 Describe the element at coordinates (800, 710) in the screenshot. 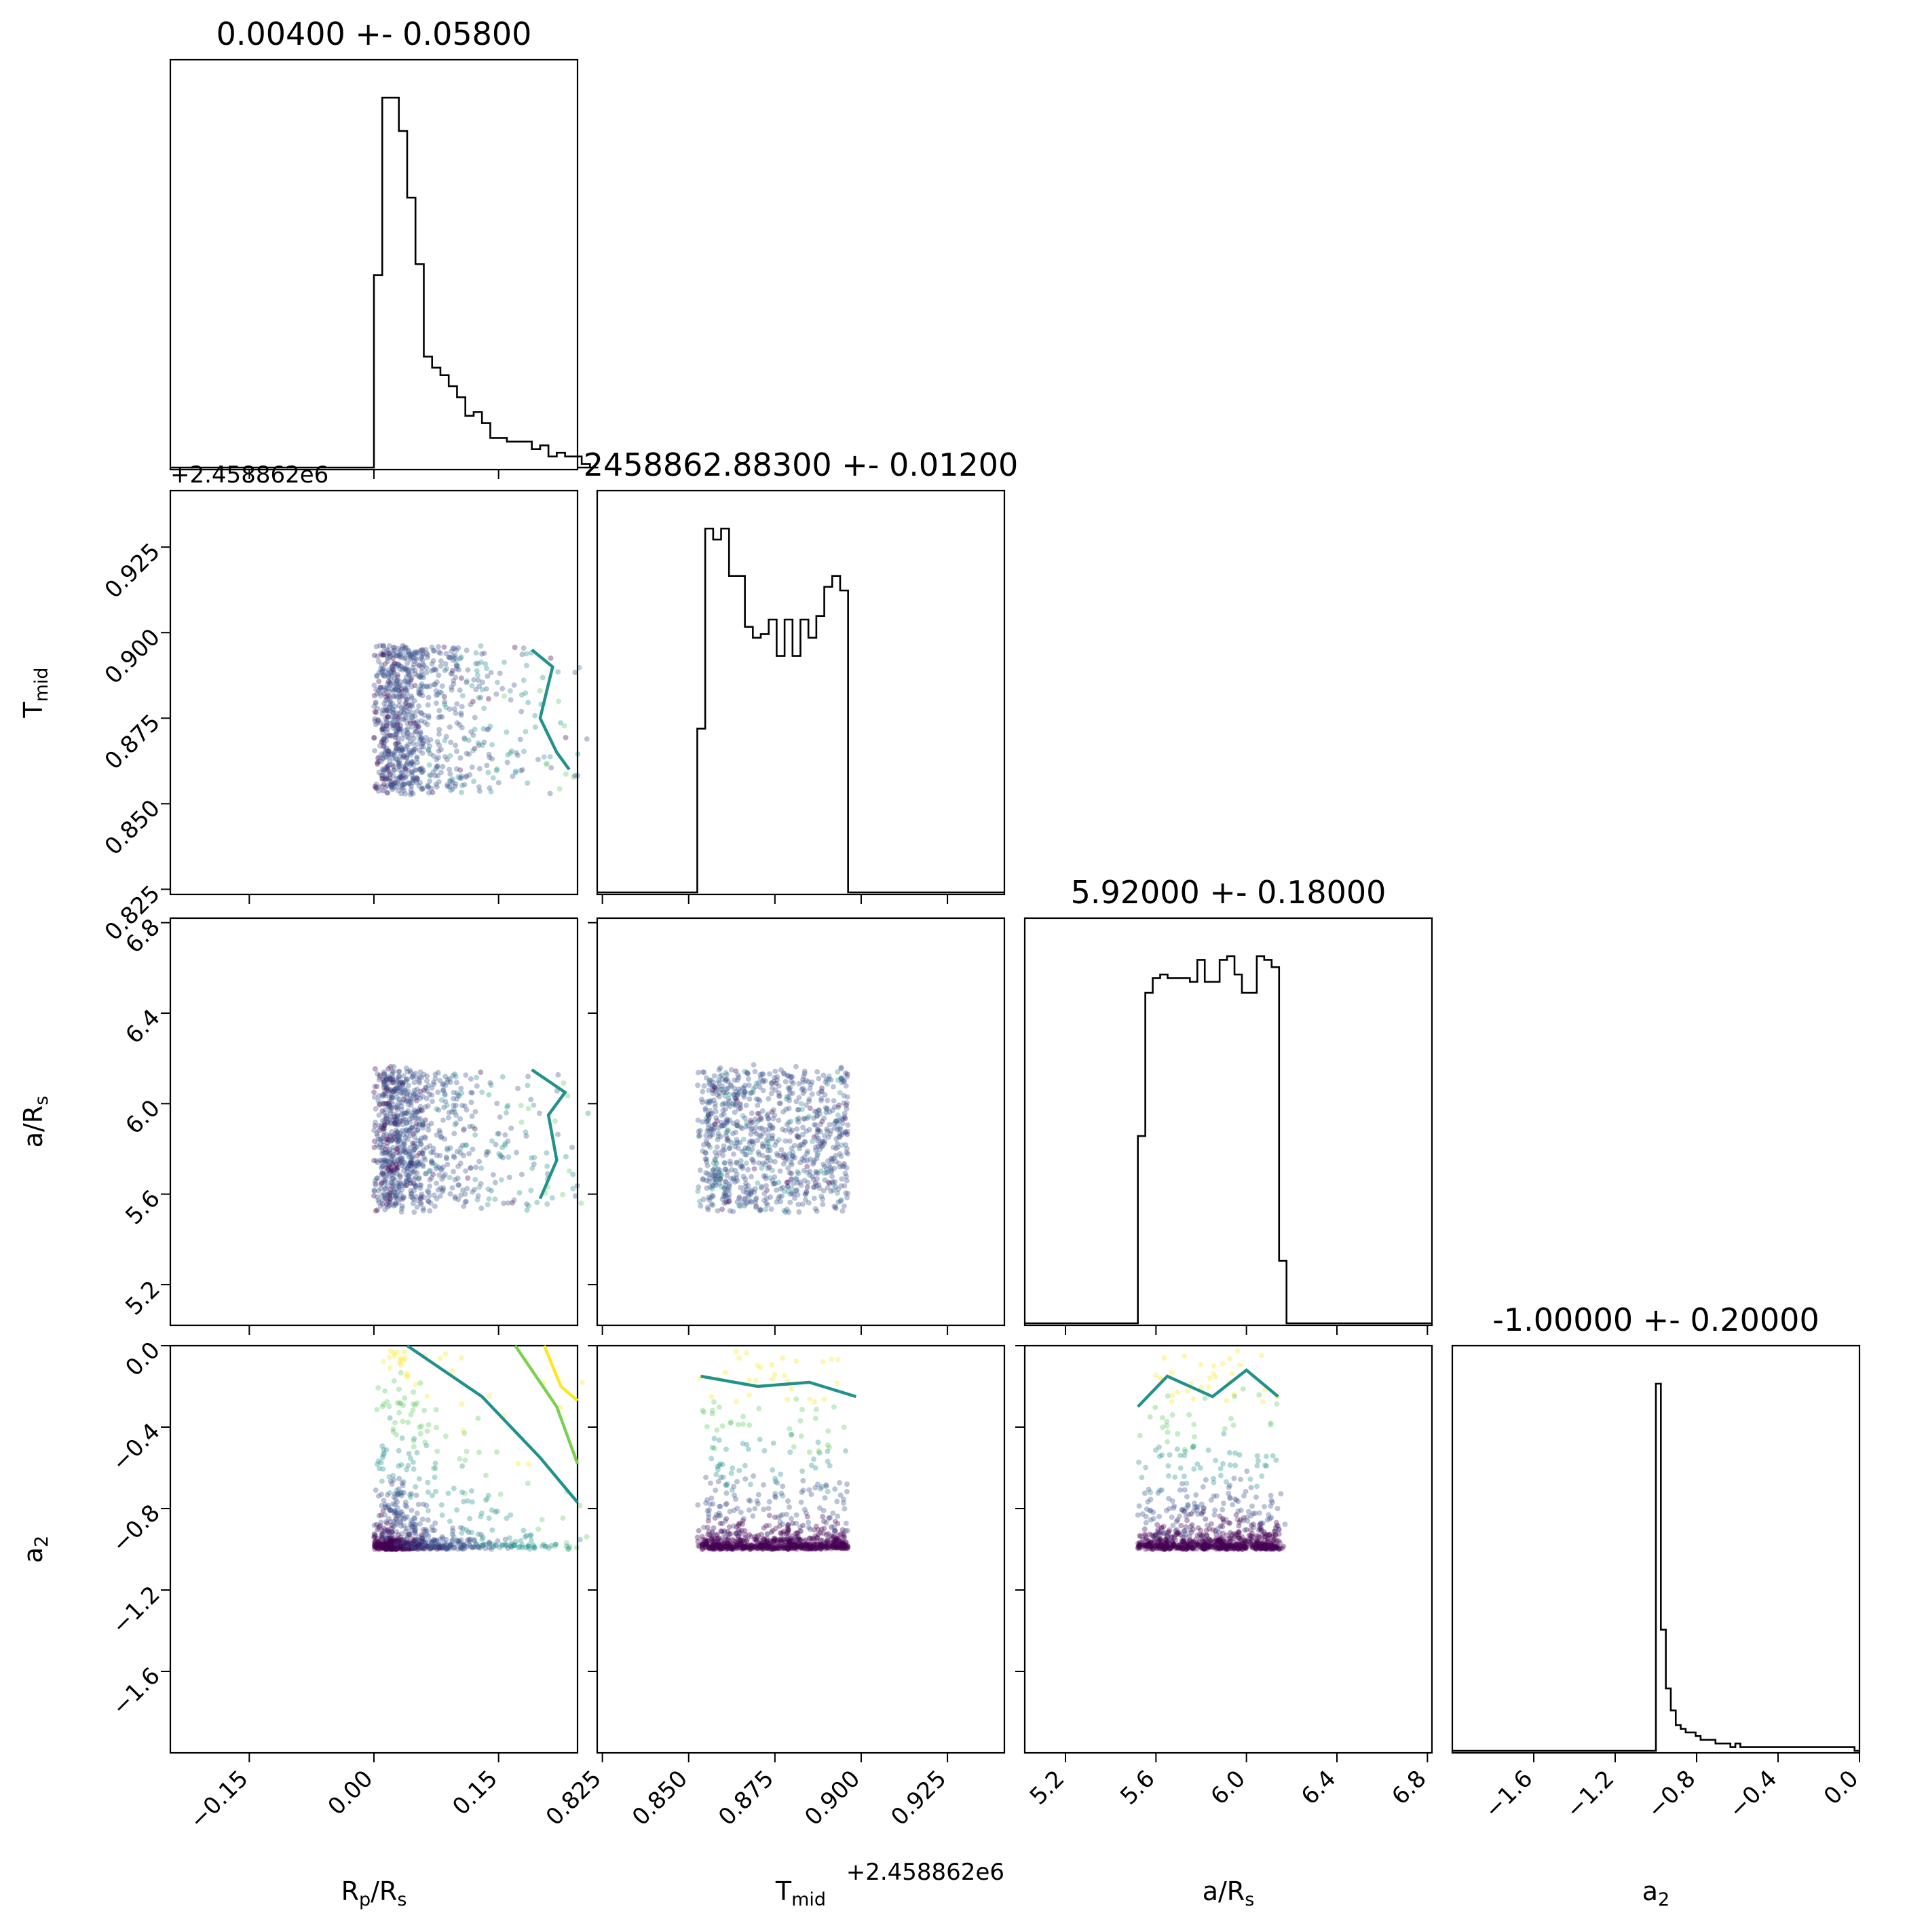

I see `histogram-step-line` at that location.